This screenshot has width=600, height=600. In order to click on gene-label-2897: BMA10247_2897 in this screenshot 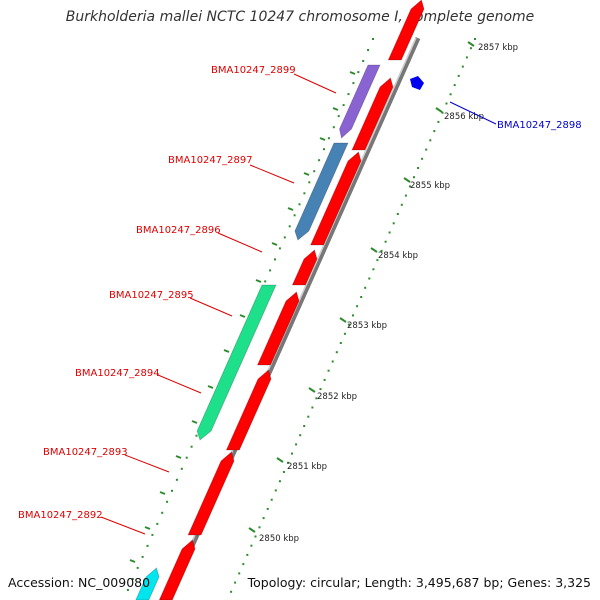, I will do `click(210, 160)`.